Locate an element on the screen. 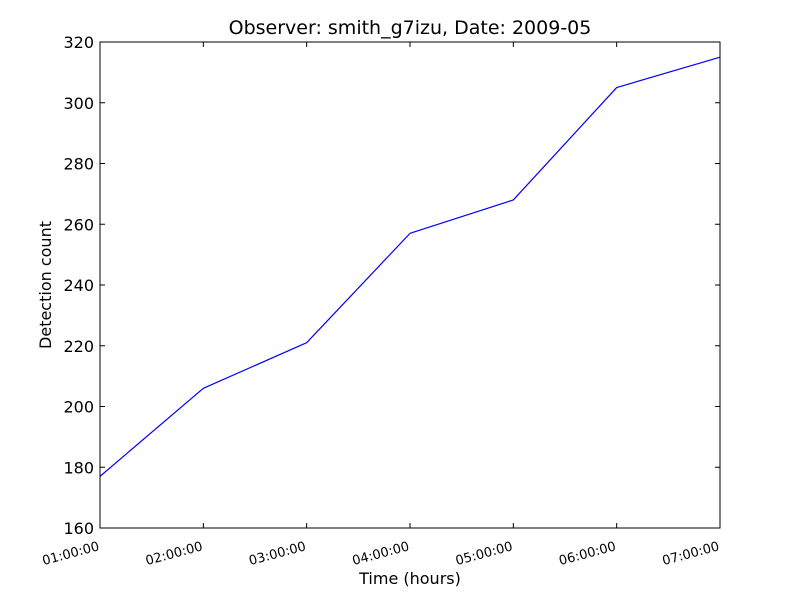  y-tick-label: 260 is located at coordinates (78, 224).